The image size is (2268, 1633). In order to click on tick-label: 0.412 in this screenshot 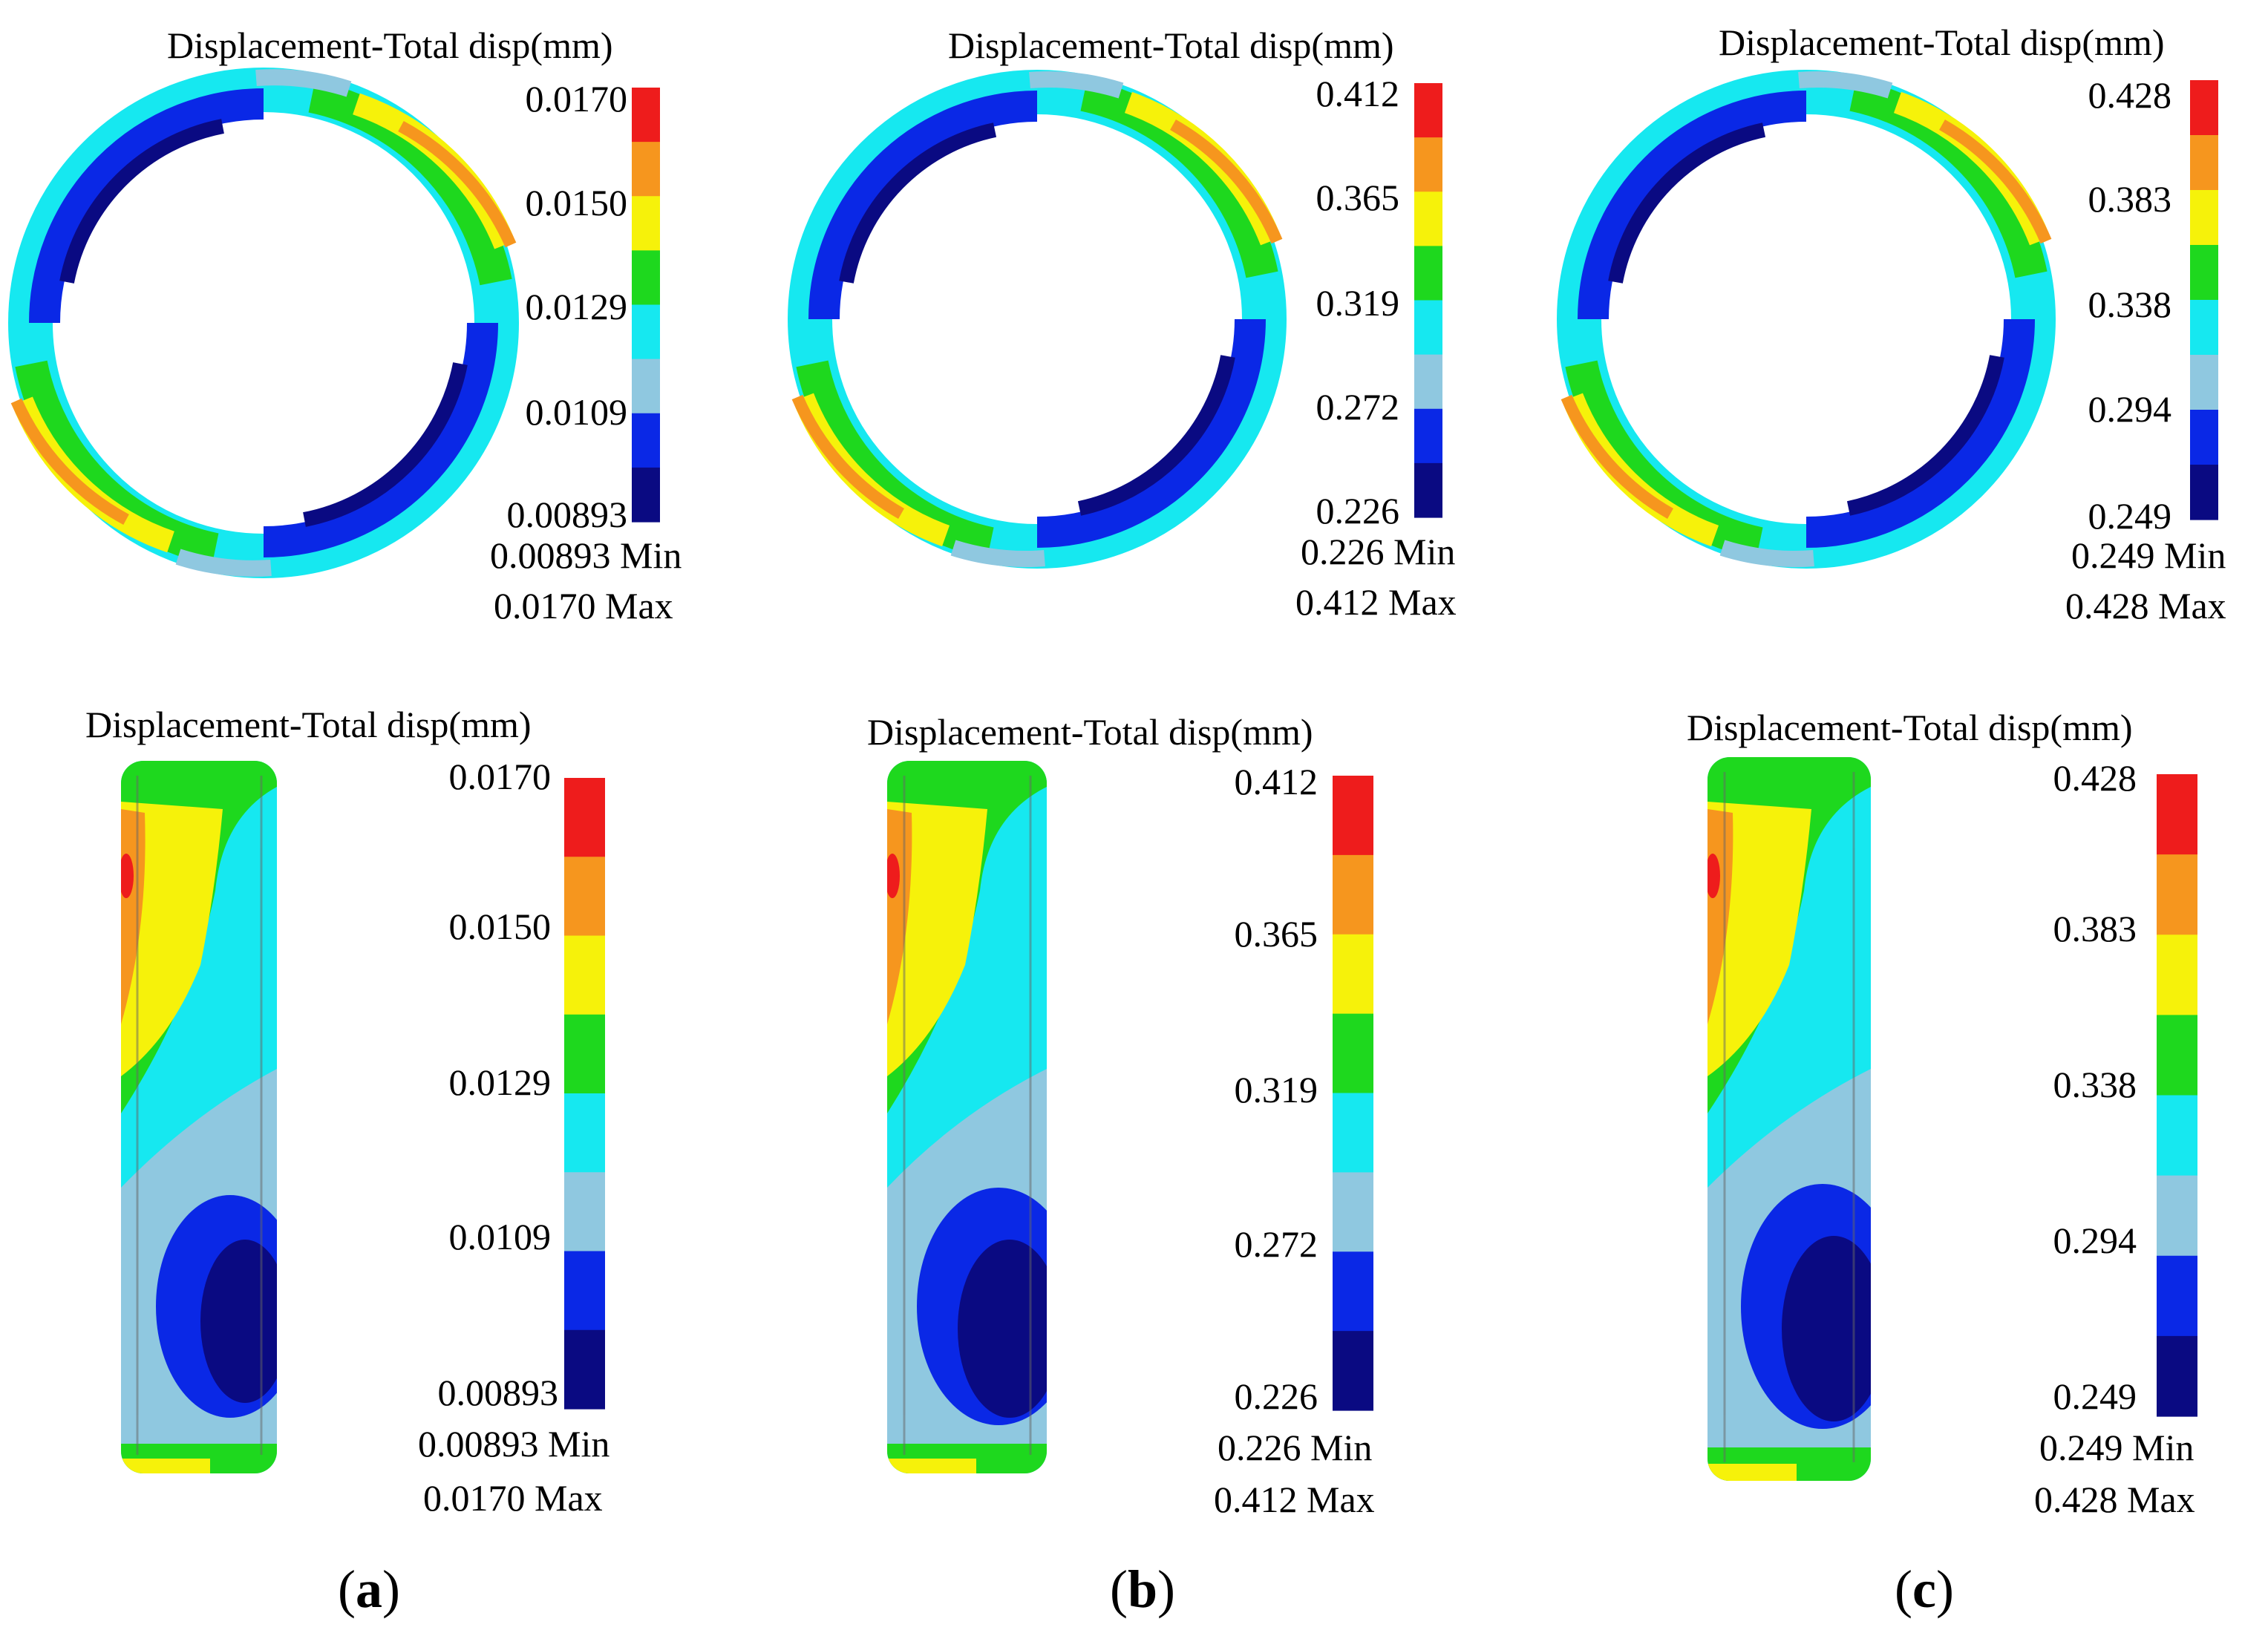, I will do `click(1358, 94)`.